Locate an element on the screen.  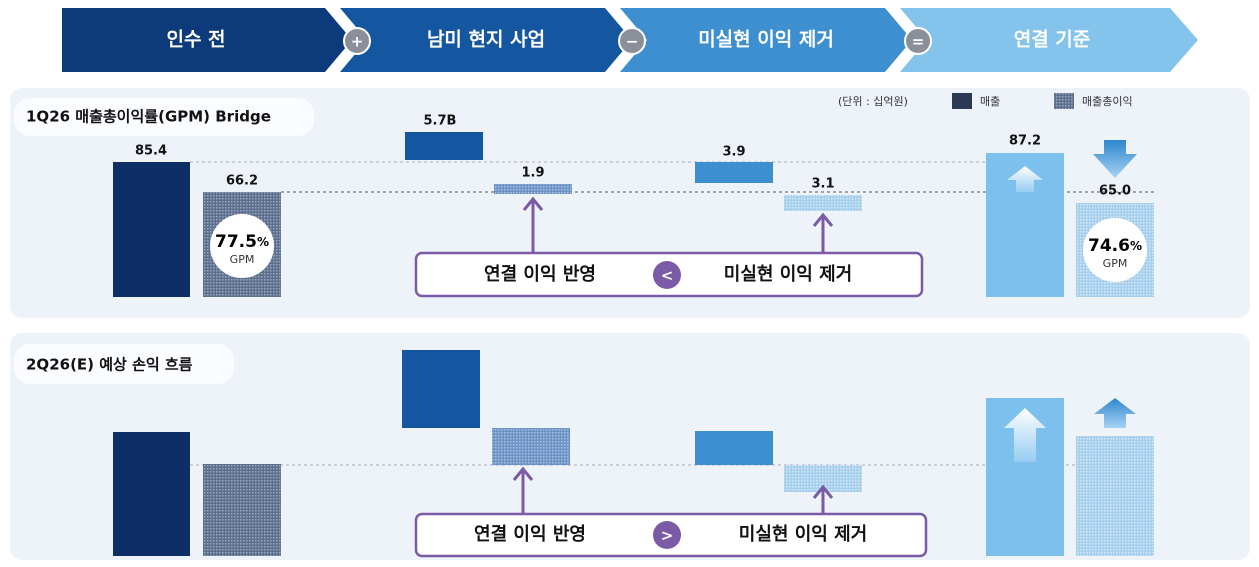
gpm-value: 77.5% is located at coordinates (242, 242).